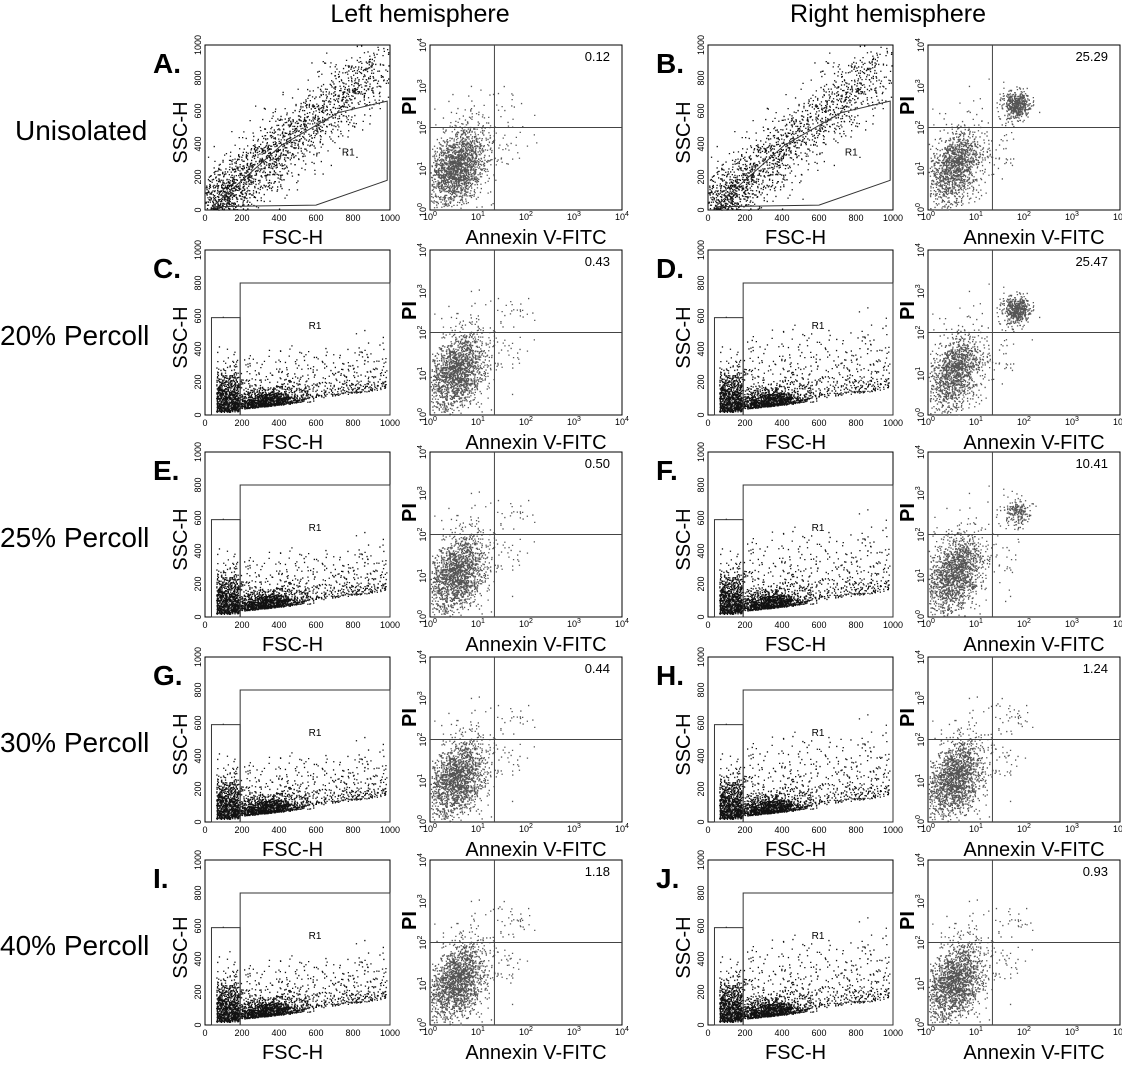 This screenshot has height=1066, width=1122. Describe the element at coordinates (1091, 261) in the screenshot. I see `upper-right-percent: 25.47` at that location.